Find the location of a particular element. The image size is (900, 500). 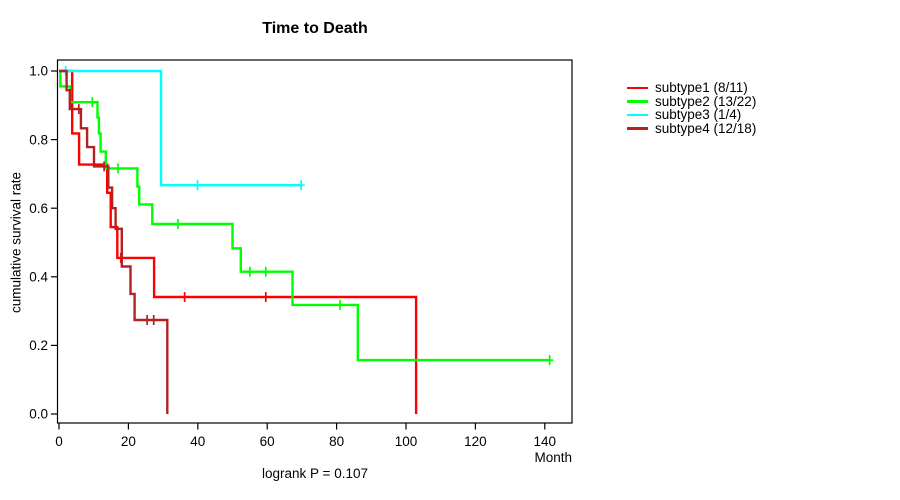

legend-item-label: subtype3 (1/4) is located at coordinates (698, 114).